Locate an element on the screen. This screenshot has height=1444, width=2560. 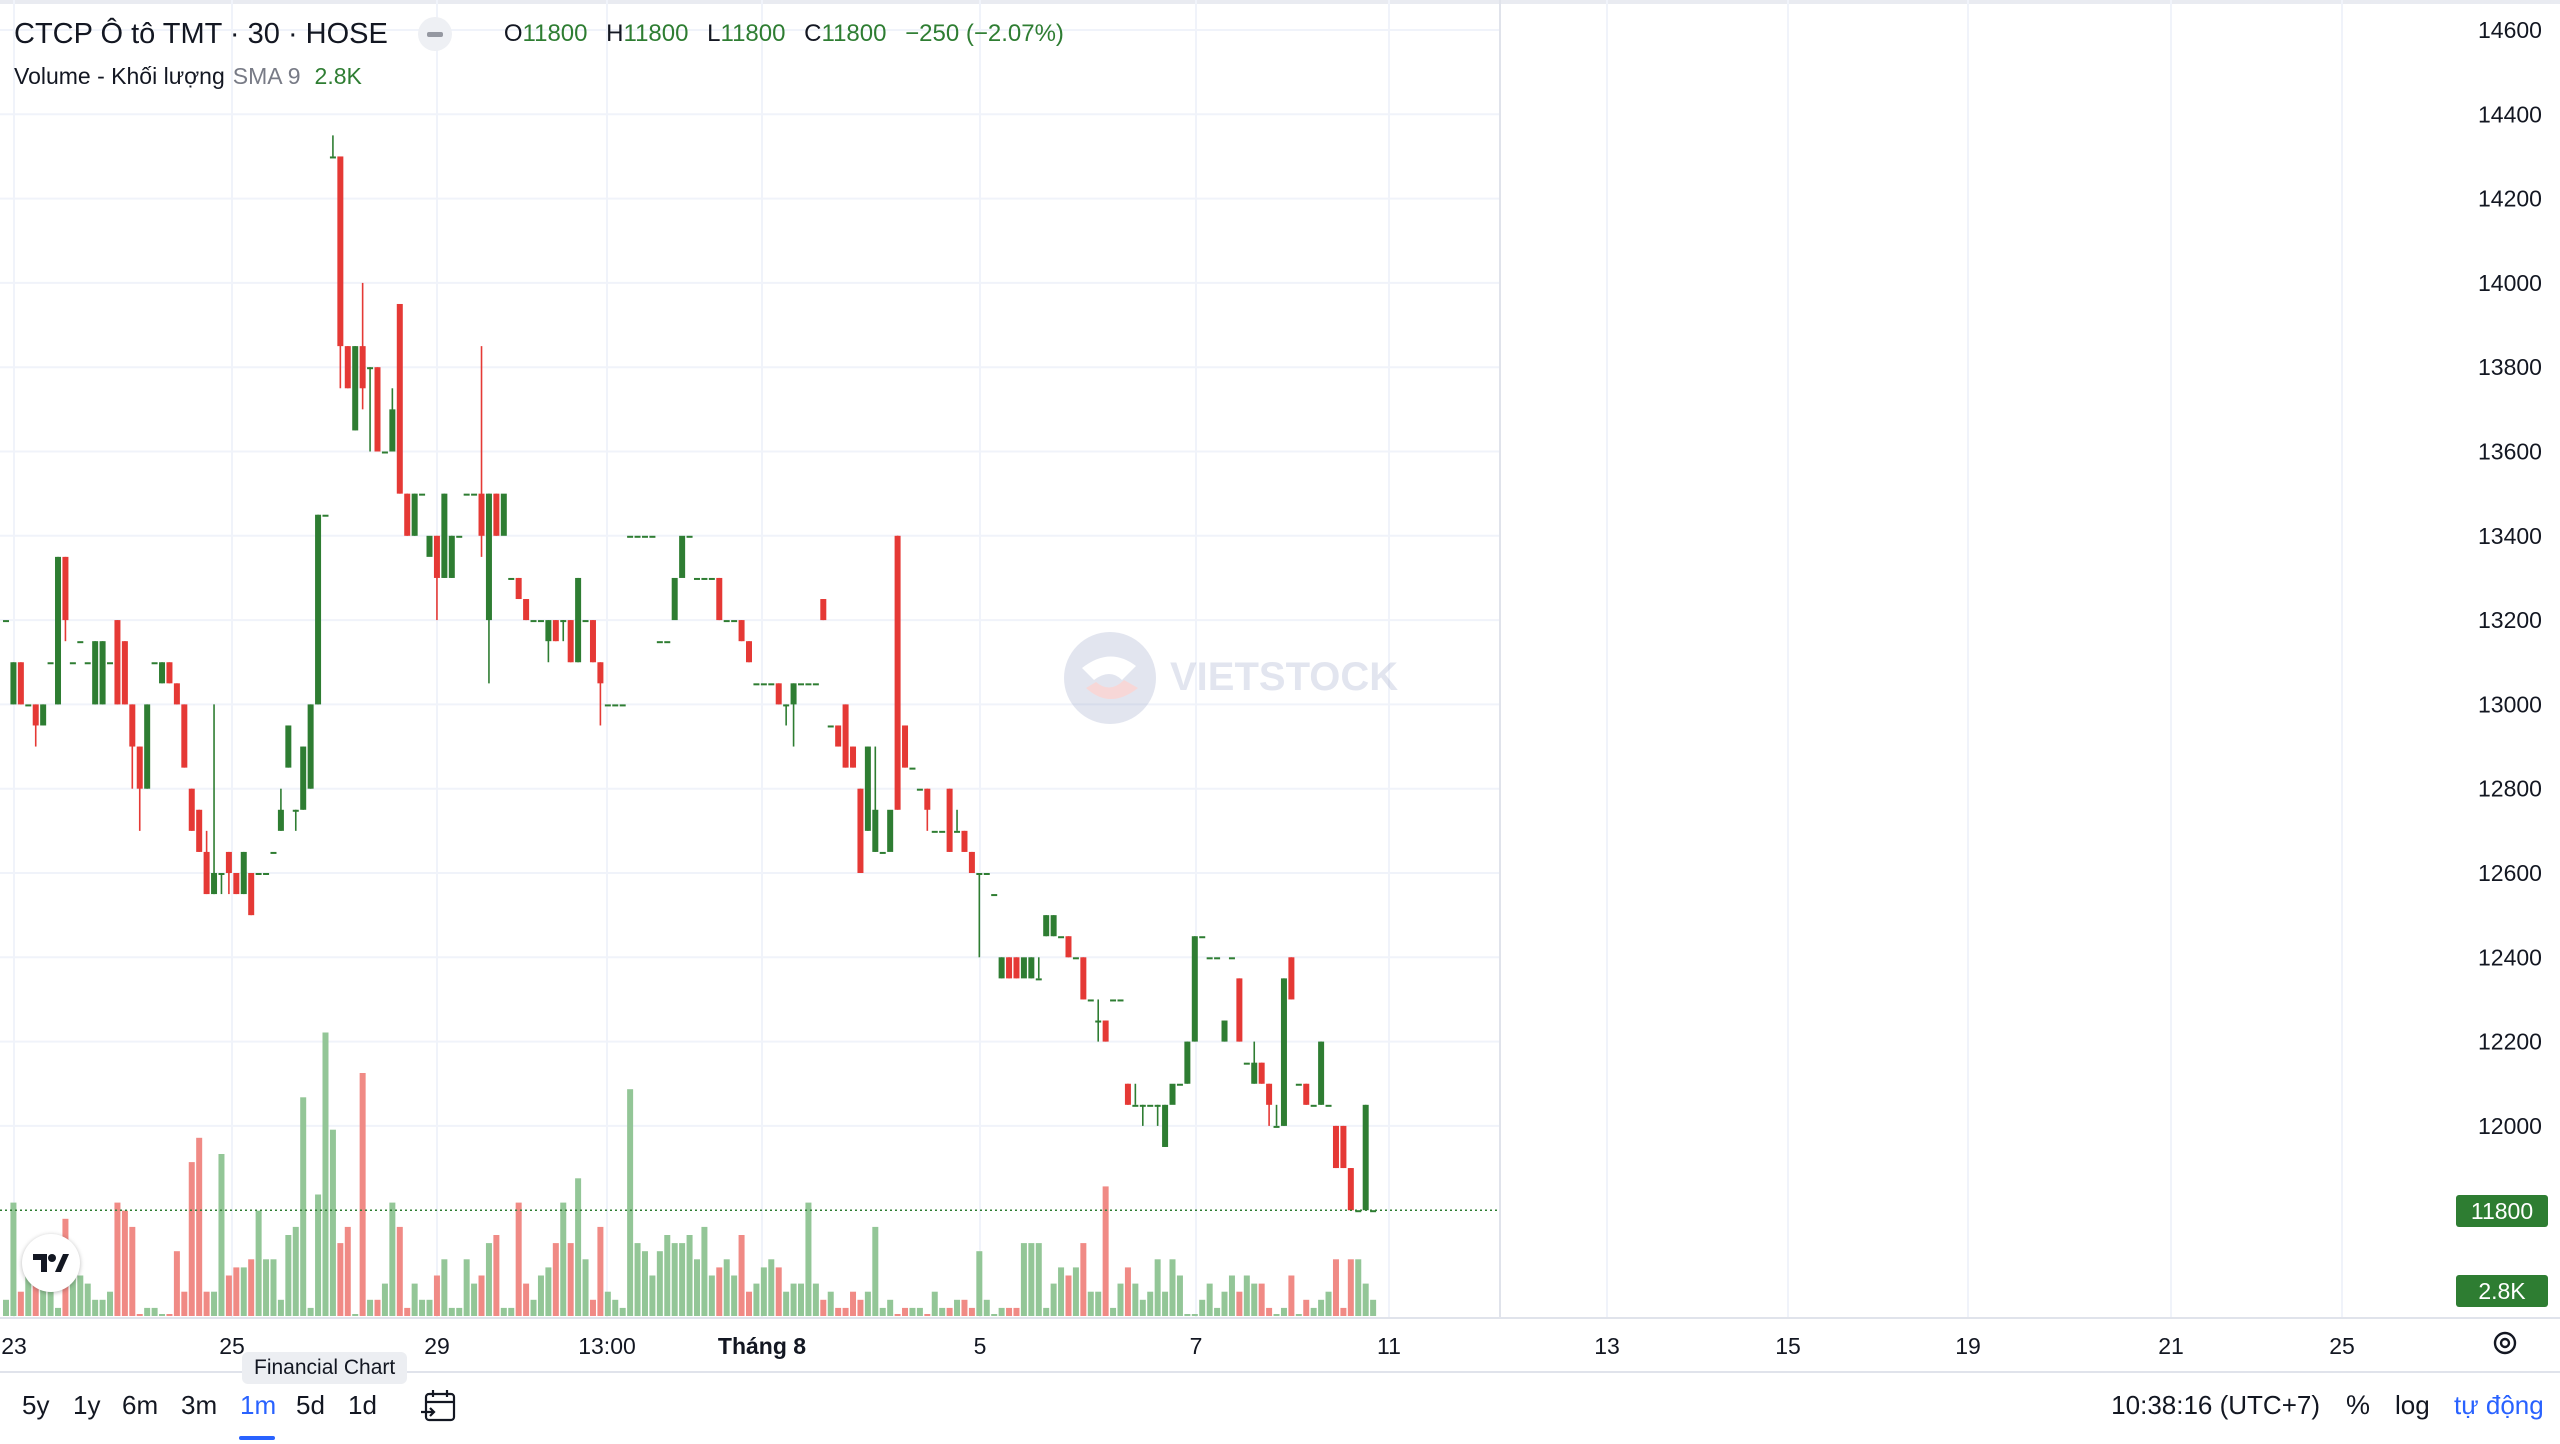
percent-scale-button: % is located at coordinates (2358, 1405).